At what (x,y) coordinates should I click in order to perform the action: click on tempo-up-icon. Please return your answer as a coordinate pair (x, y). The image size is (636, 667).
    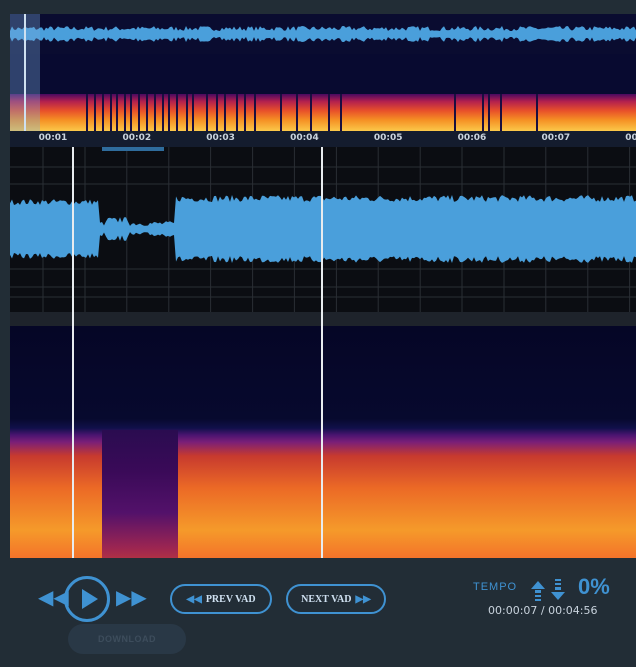
    Looking at the image, I should click on (538, 591).